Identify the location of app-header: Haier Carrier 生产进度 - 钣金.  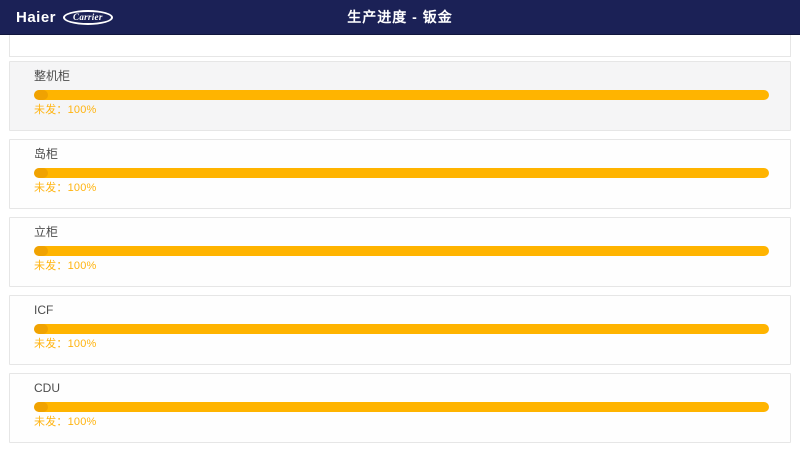
(400, 17).